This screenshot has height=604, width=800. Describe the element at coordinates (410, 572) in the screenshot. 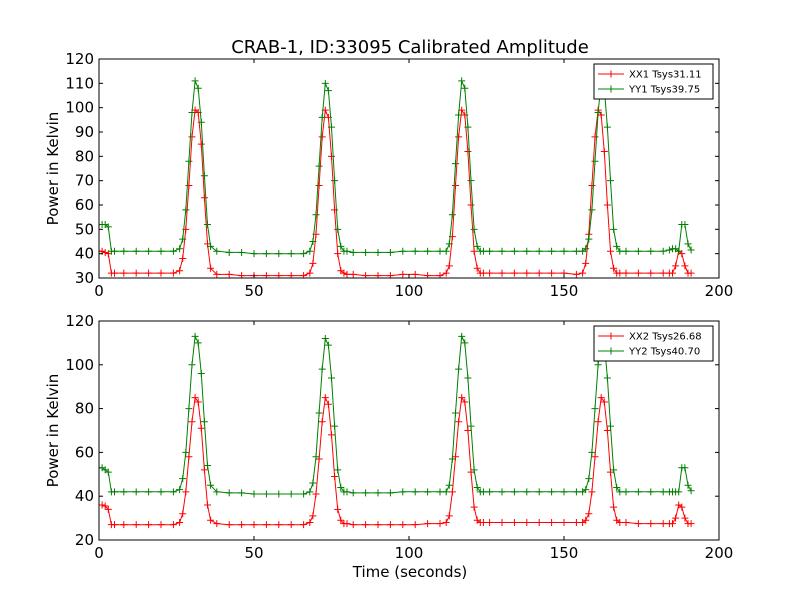

I see `x-axis-label: Time (seconds)` at that location.